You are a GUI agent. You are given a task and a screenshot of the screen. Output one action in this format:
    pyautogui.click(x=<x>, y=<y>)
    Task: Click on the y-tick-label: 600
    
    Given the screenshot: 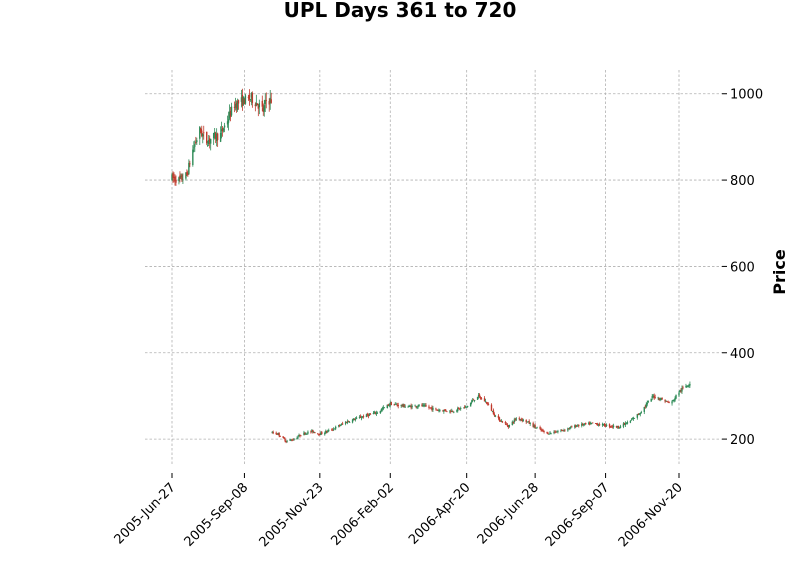 What is the action you would take?
    pyautogui.click(x=742, y=267)
    